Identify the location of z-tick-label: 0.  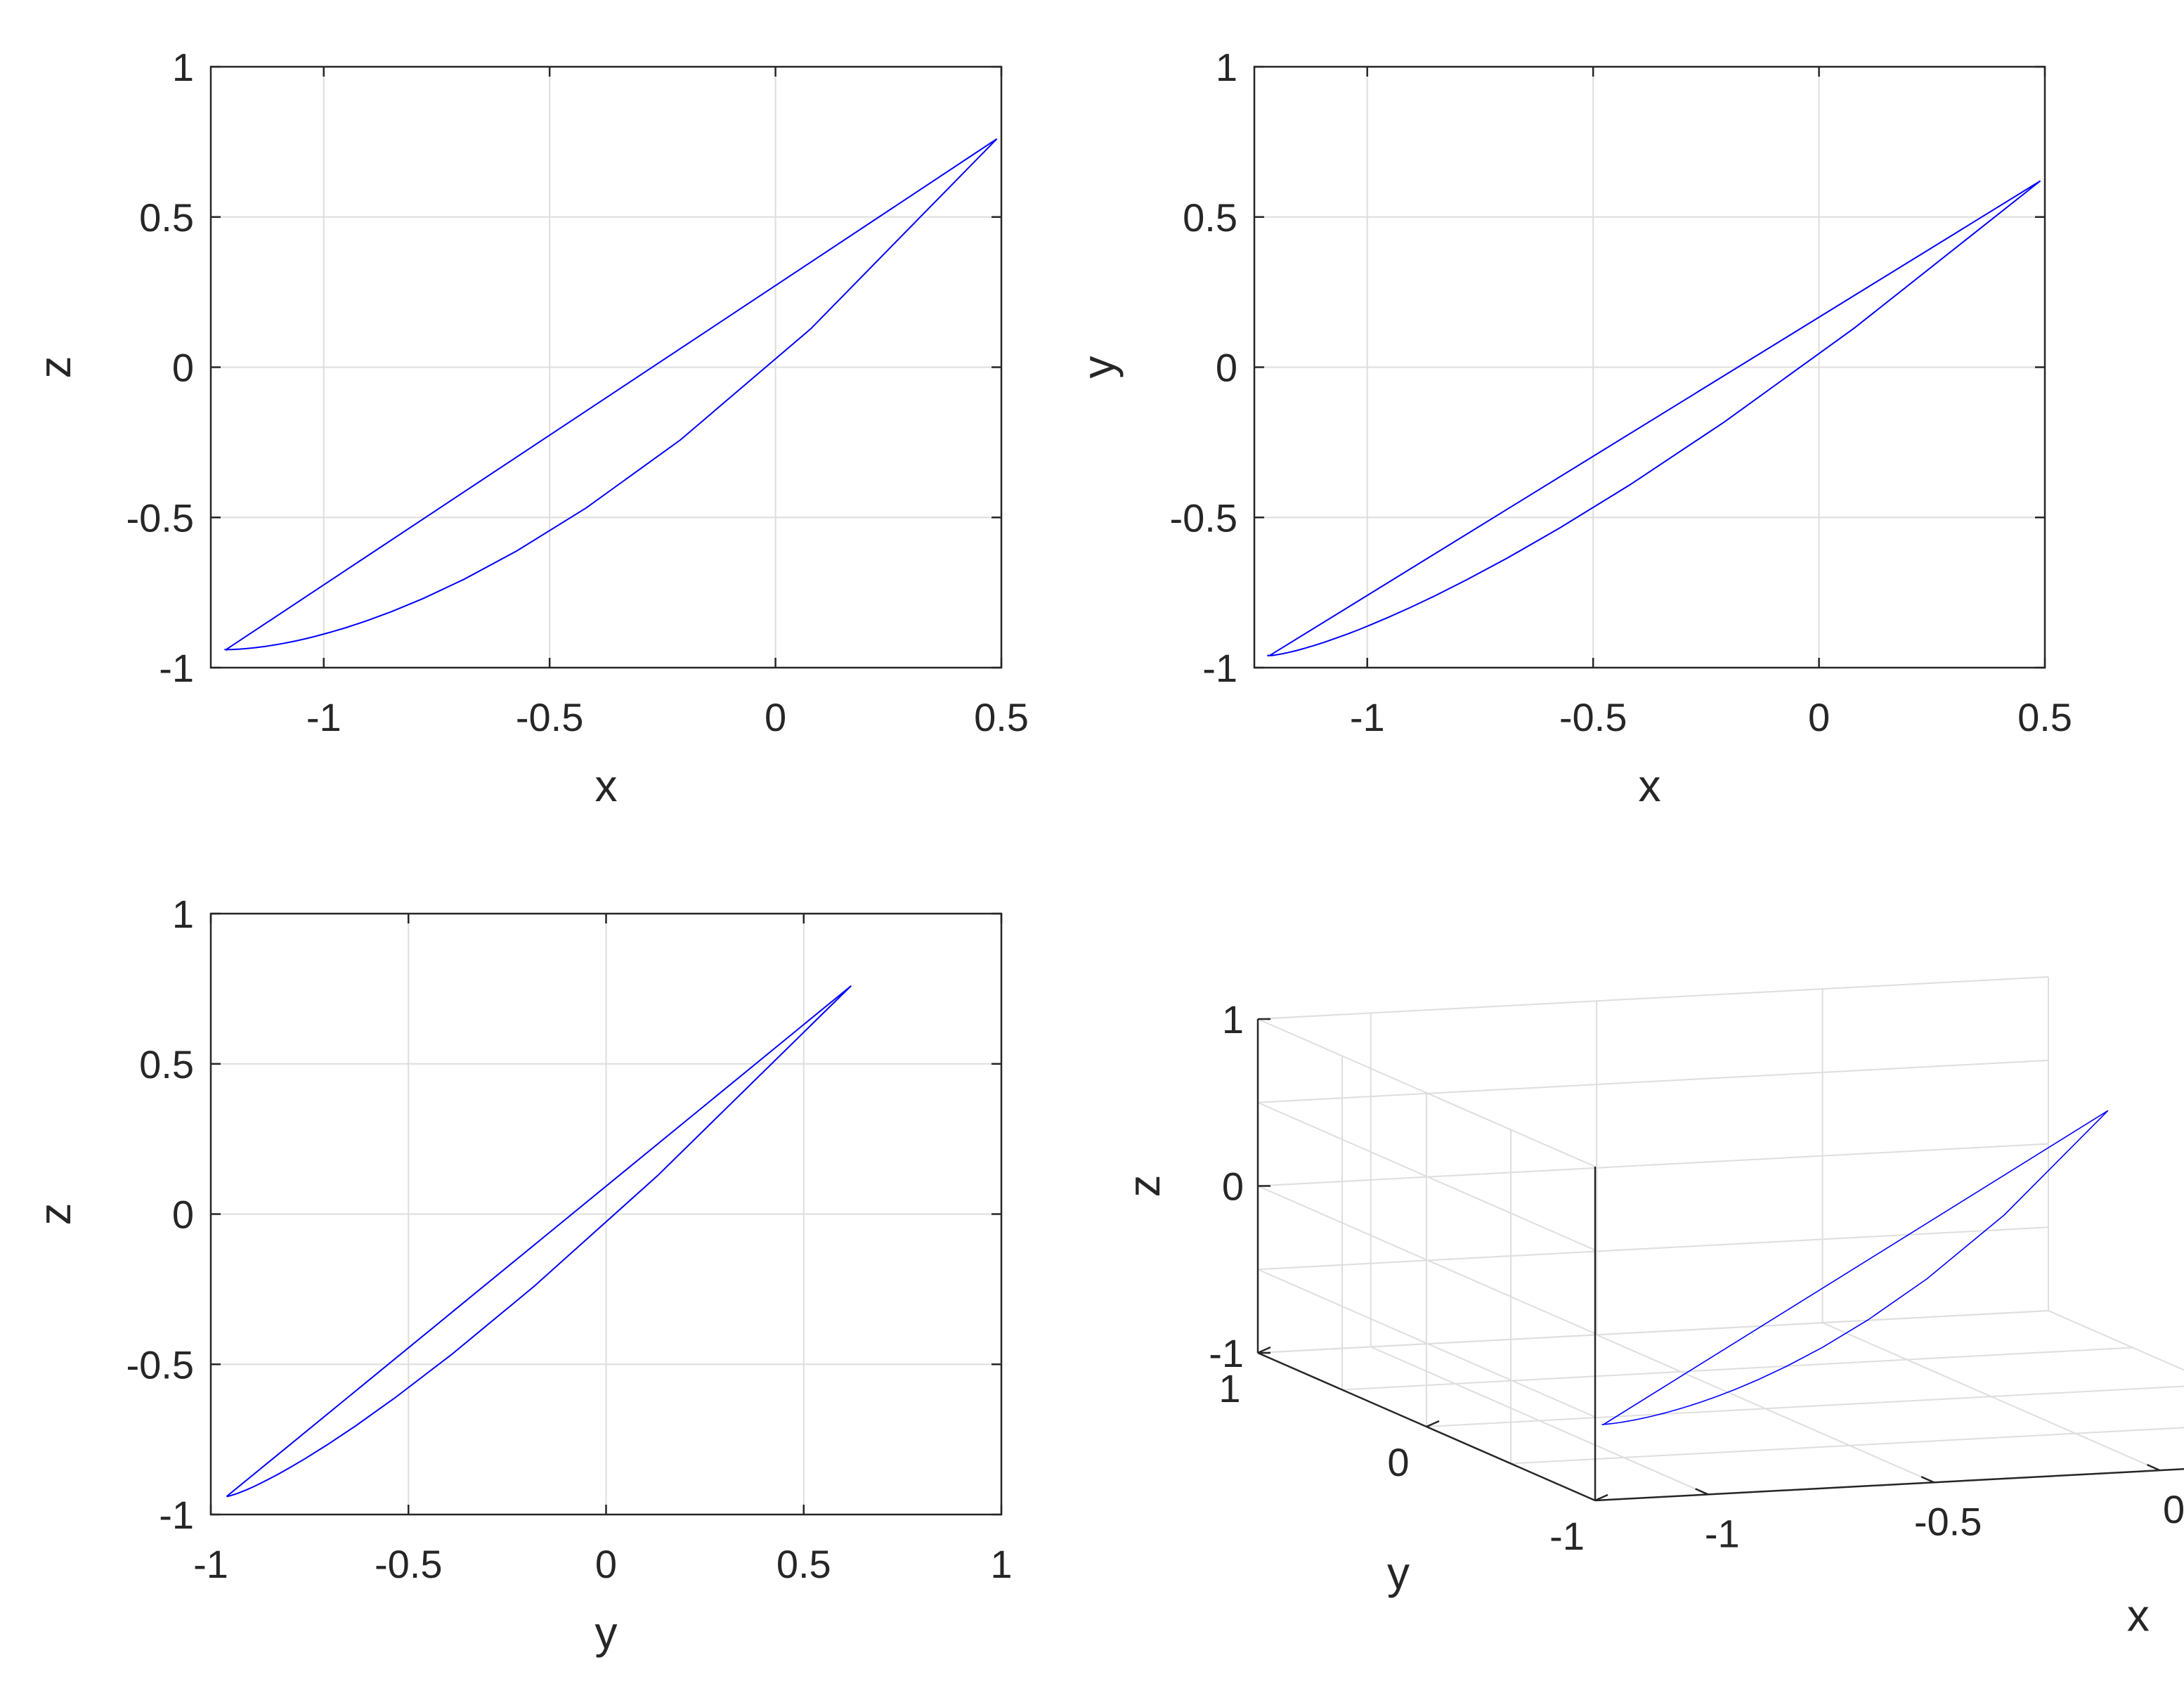
(1233, 1187).